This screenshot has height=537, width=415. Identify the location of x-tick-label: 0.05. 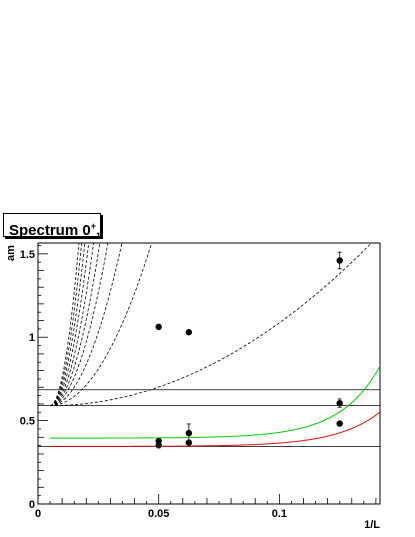
(158, 514).